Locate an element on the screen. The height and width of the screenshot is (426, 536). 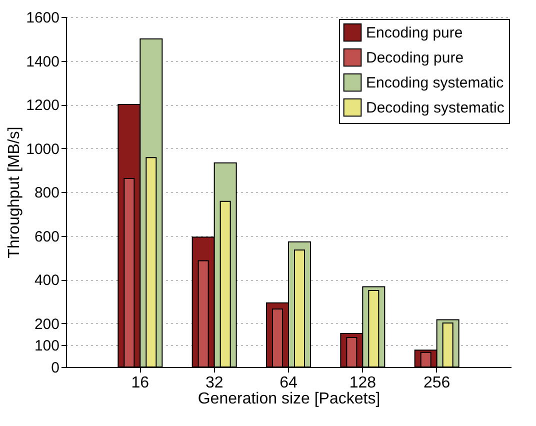
x-axis-title: Generation size [Packets] is located at coordinates (289, 399).